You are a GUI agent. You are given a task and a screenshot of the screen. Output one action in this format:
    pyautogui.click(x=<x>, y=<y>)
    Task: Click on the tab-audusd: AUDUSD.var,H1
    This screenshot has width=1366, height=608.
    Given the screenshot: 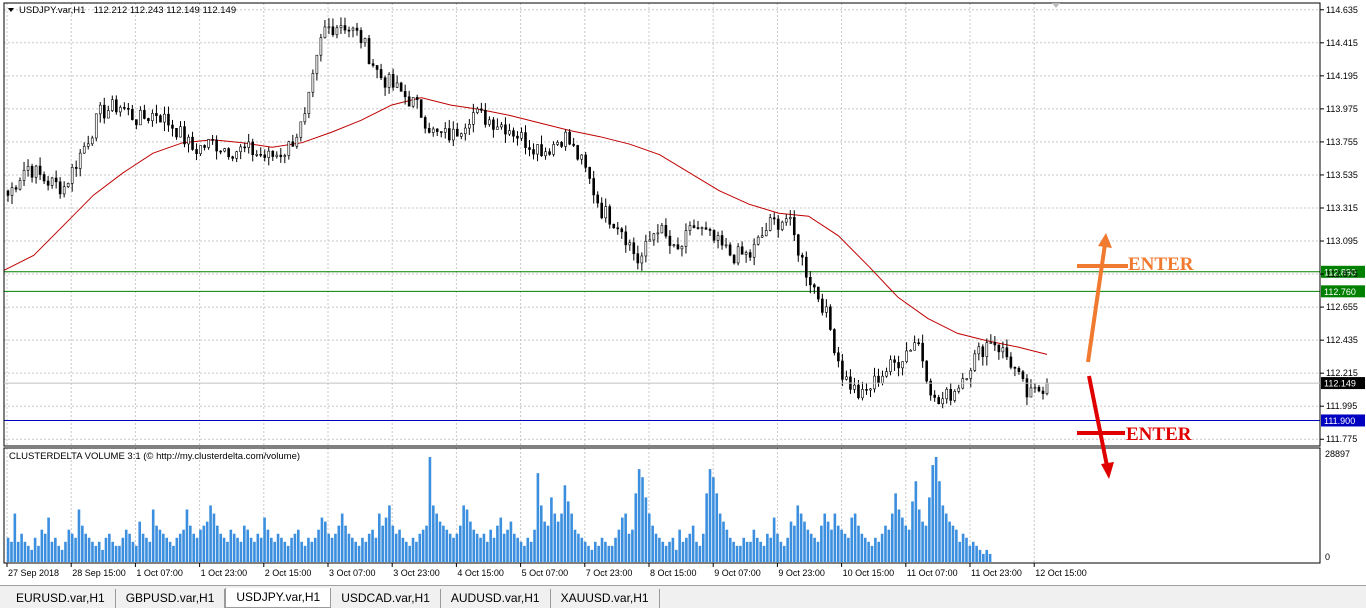 What is the action you would take?
    pyautogui.click(x=496, y=598)
    